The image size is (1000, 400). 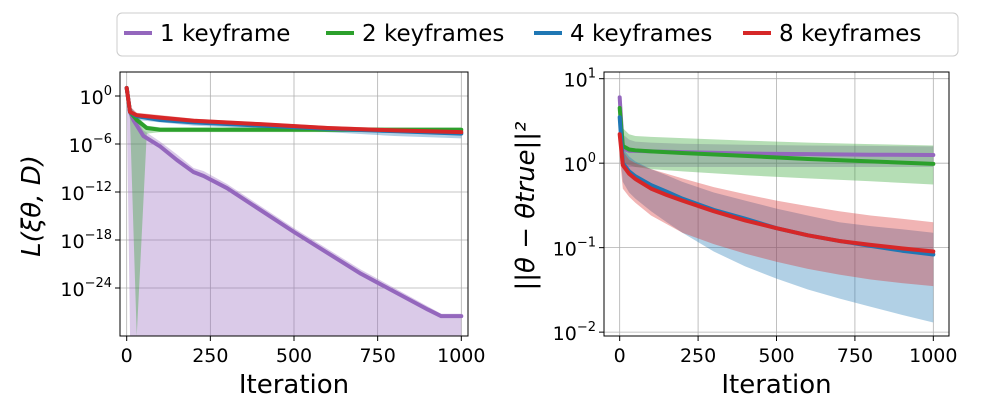 I want to click on y-tick-label: 10⁻²⁴, so click(x=86, y=288).